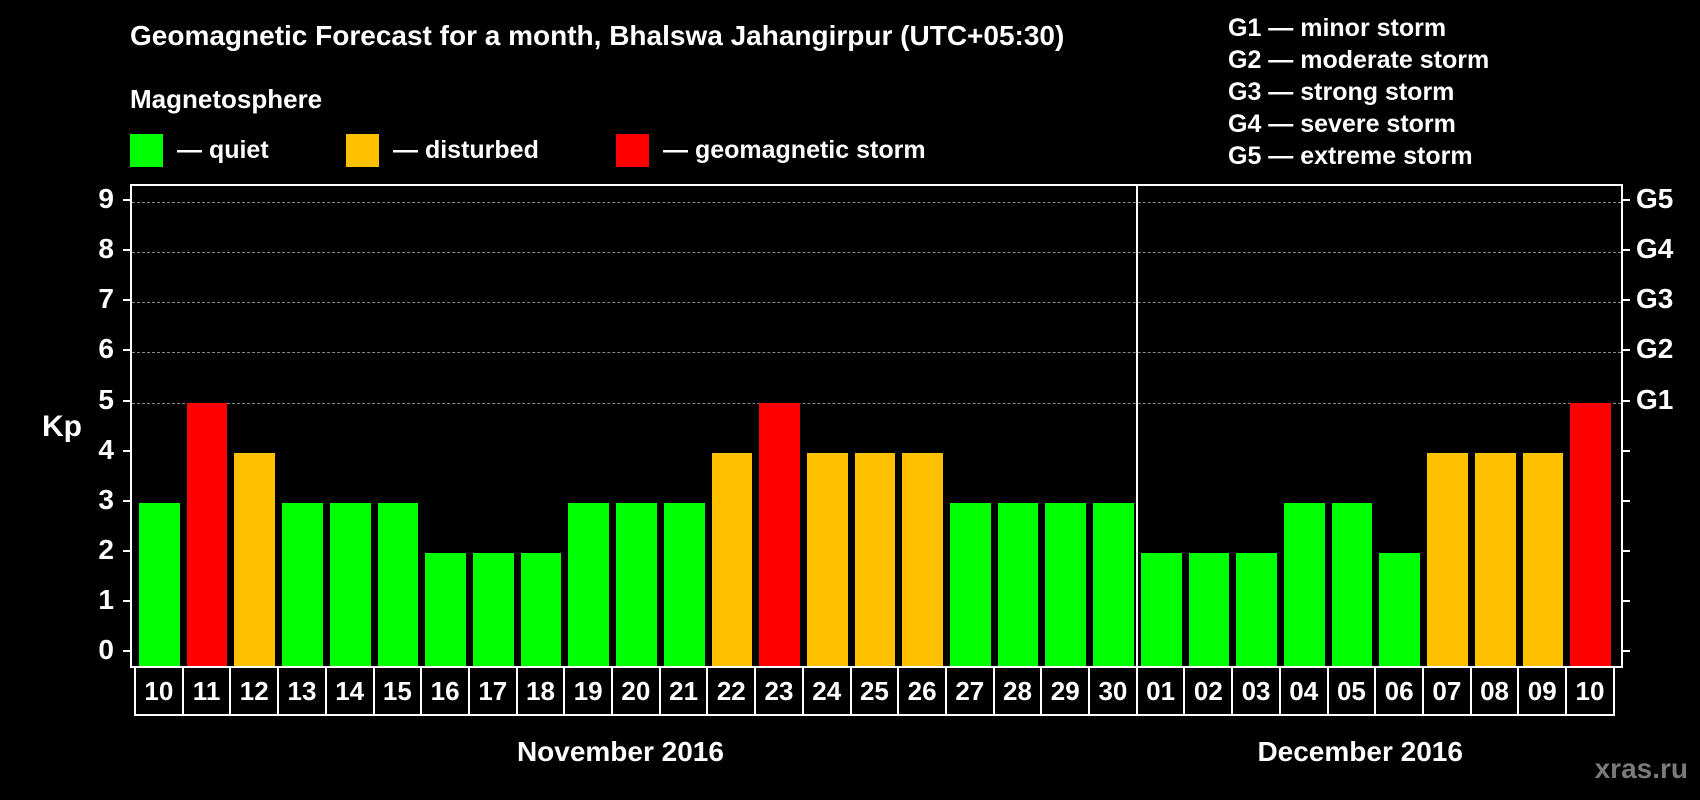  I want to click on x-date-20: 30, so click(1114, 691).